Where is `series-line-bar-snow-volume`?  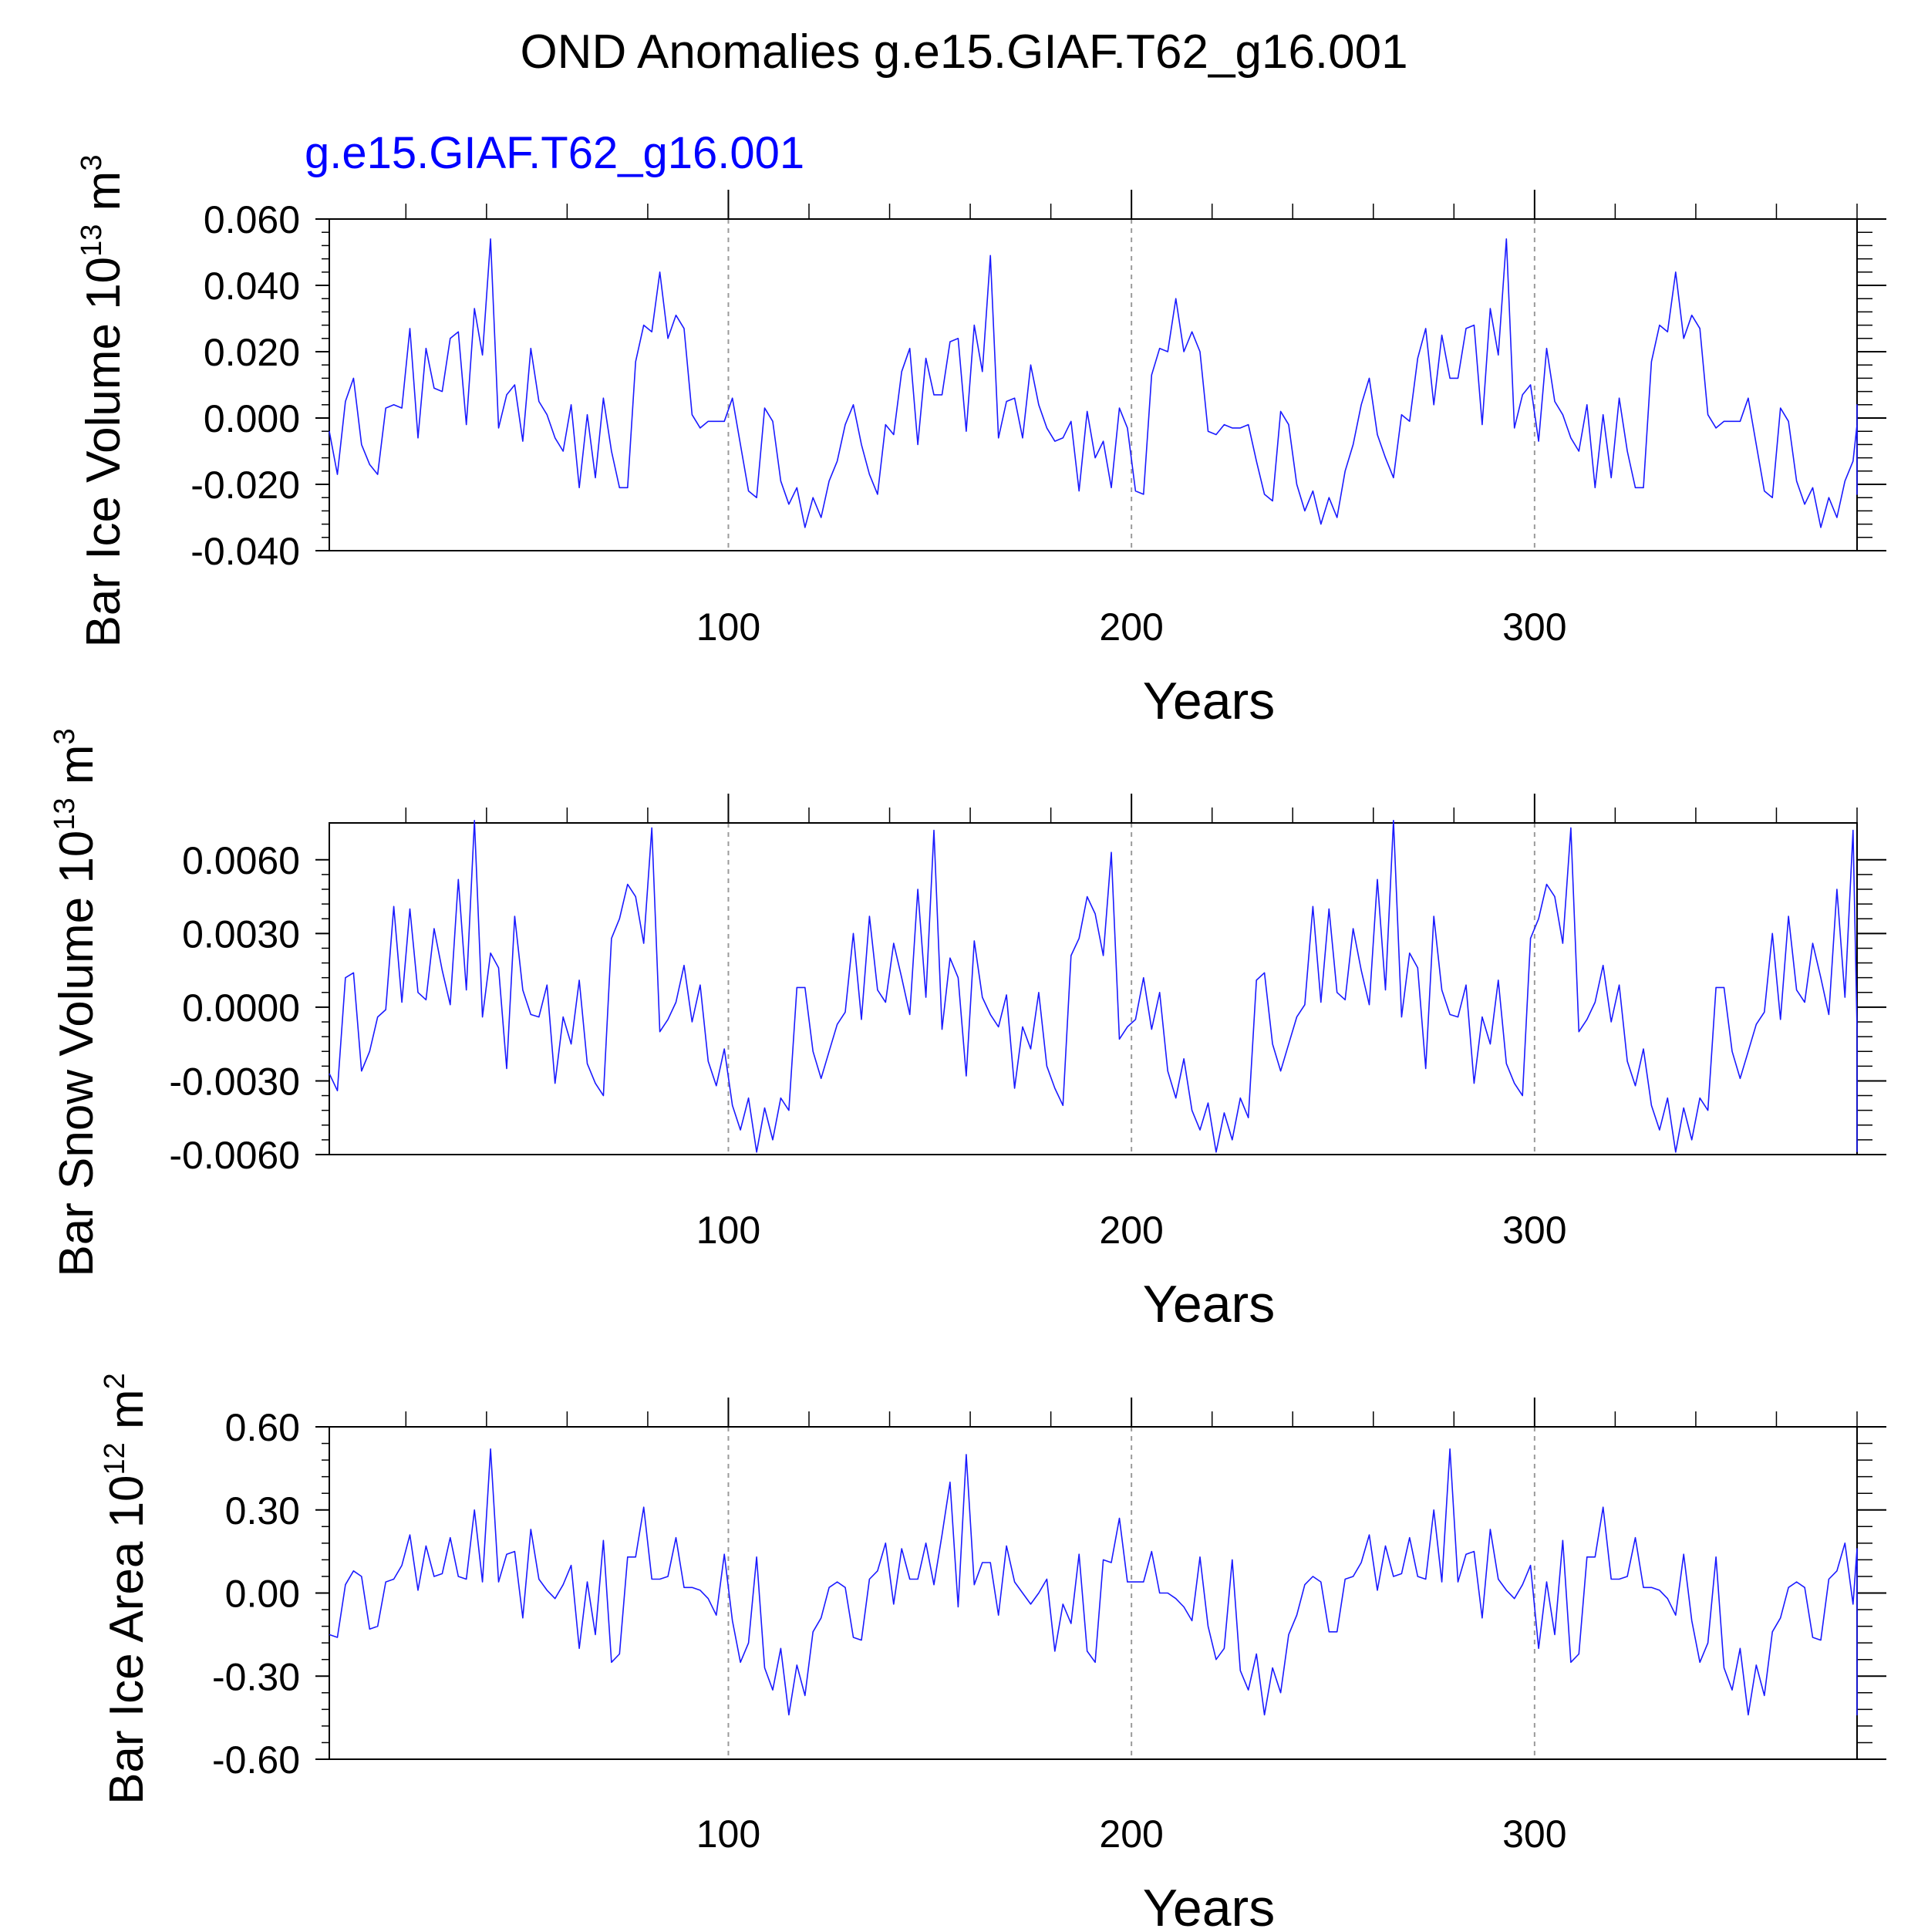 series-line-bar-snow-volume is located at coordinates (1093, 986).